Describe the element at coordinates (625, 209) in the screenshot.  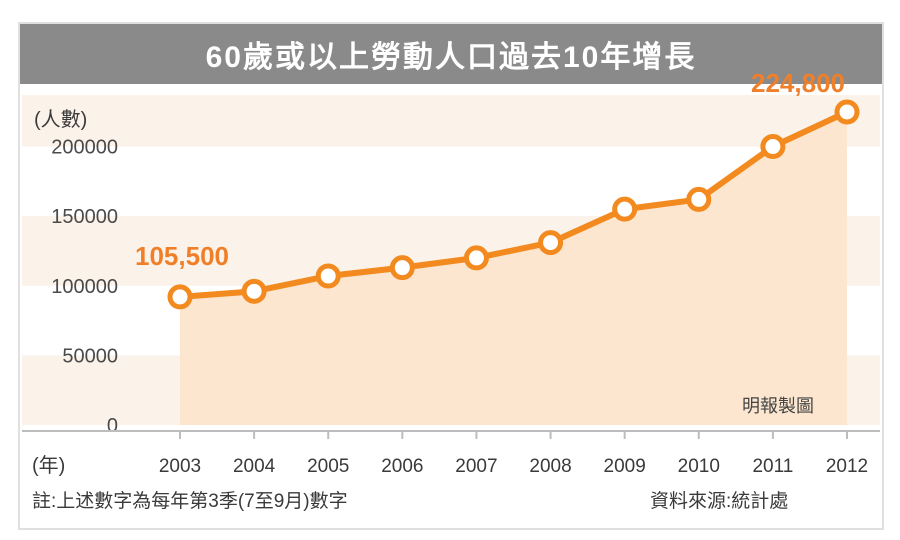
I see `data-point-2009` at that location.